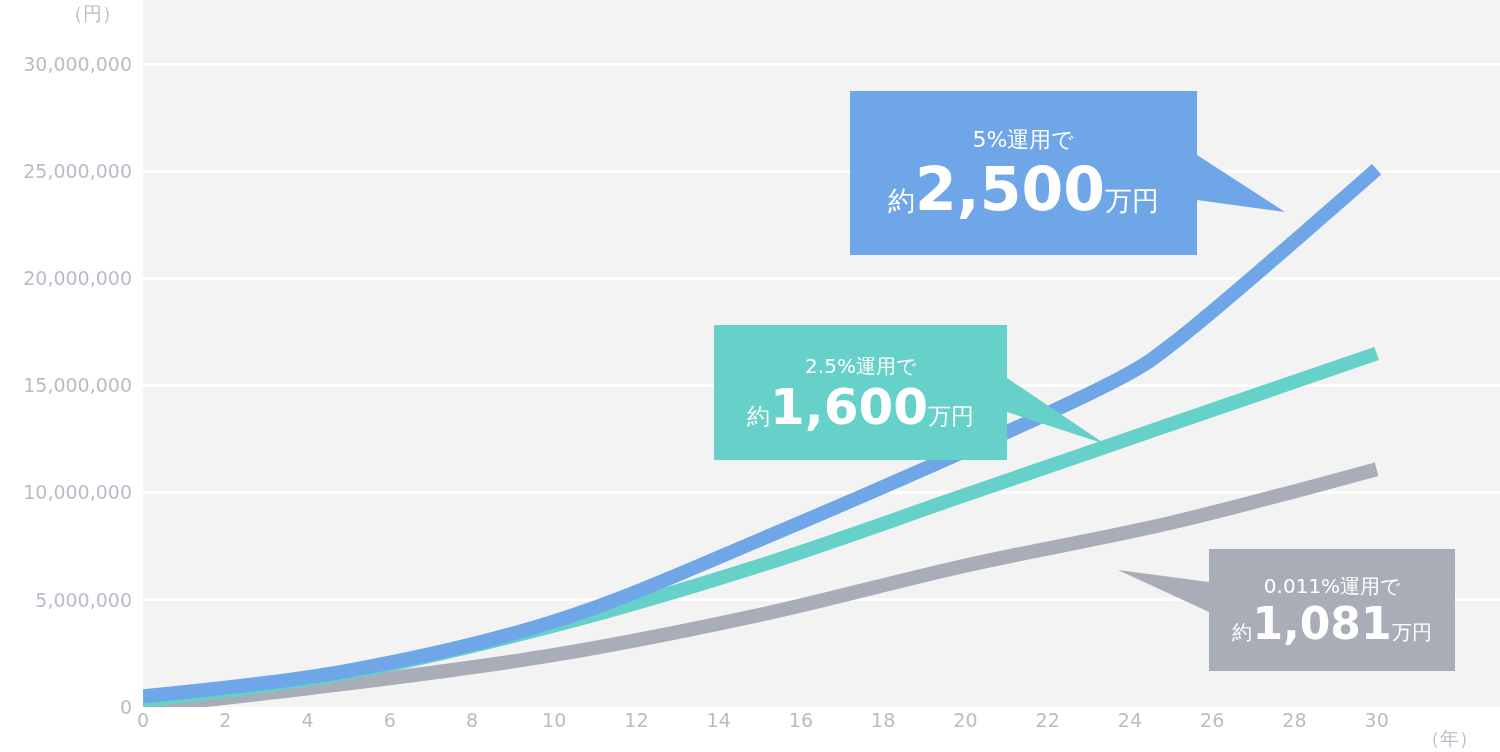 The height and width of the screenshot is (752, 1500). I want to click on y-tick-label: 30,000,000, so click(77, 63).